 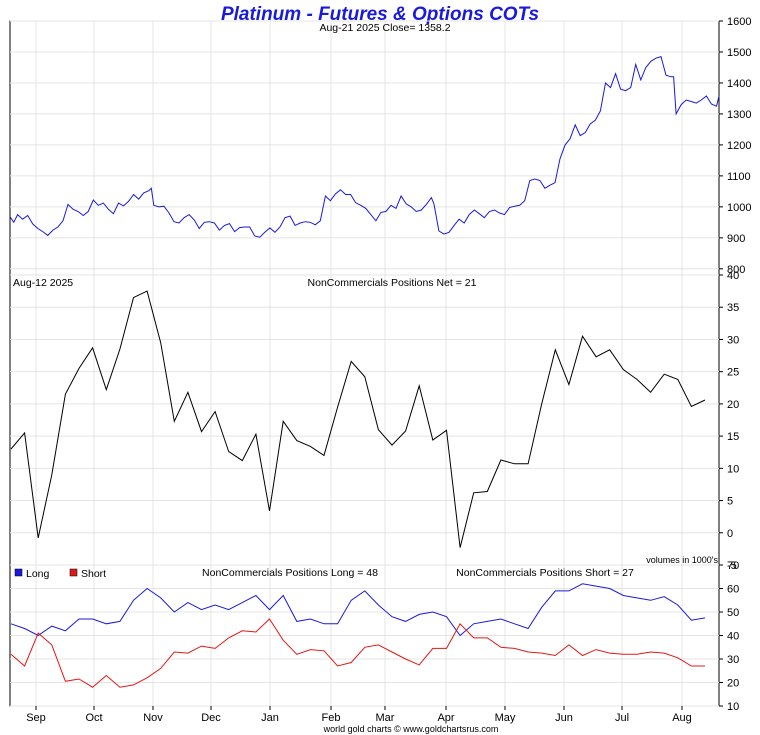 I want to click on price-y-tick-label: 1300, so click(x=739, y=115).